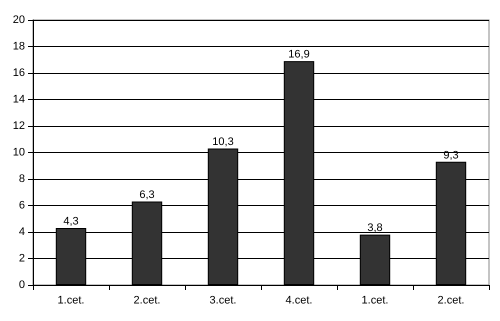  Describe the element at coordinates (299, 300) in the screenshot. I see `x-tick-label: 4.cet.` at that location.